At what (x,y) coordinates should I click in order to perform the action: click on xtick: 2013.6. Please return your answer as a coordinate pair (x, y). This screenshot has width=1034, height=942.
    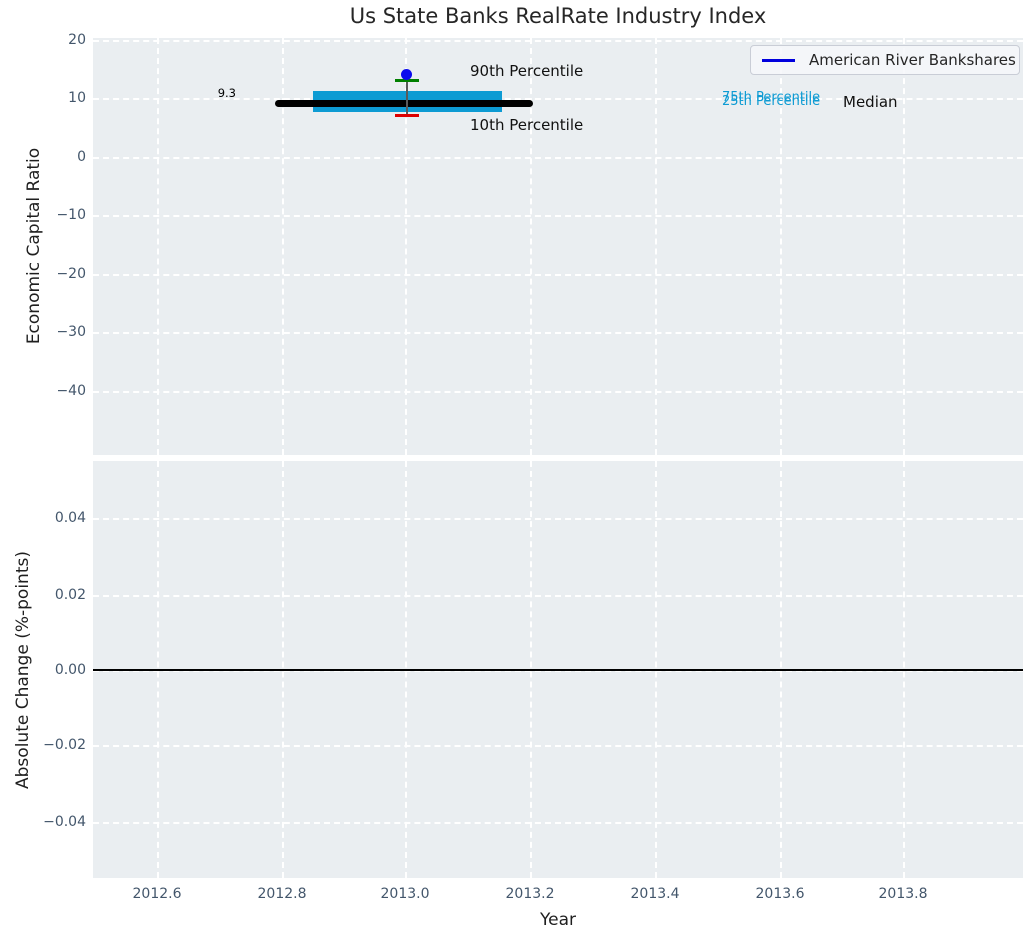
    Looking at the image, I should click on (780, 894).